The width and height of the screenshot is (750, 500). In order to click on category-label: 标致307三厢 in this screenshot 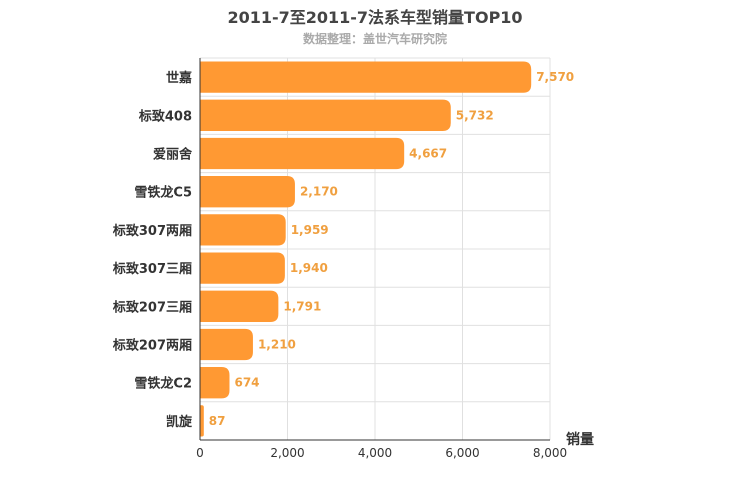, I will do `click(152, 269)`.